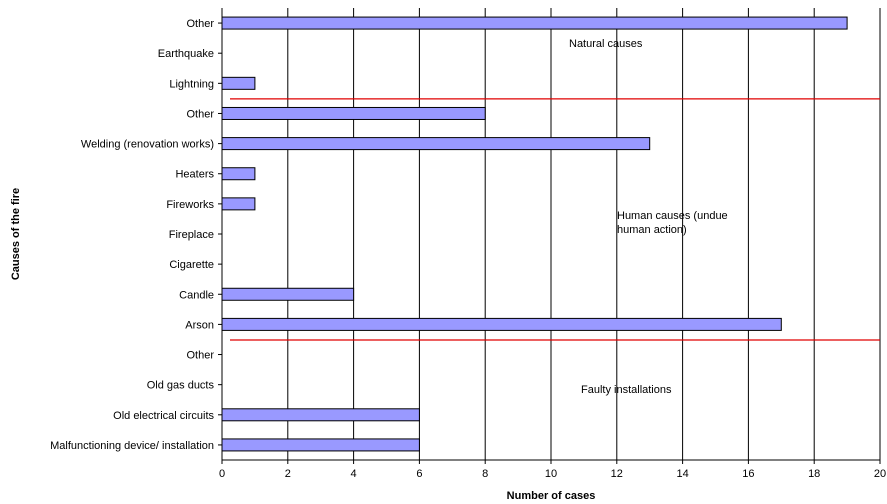  I want to click on x-tick-labels: 0 2 4 6 8 10 12 14 16 18 20, so click(552, 470).